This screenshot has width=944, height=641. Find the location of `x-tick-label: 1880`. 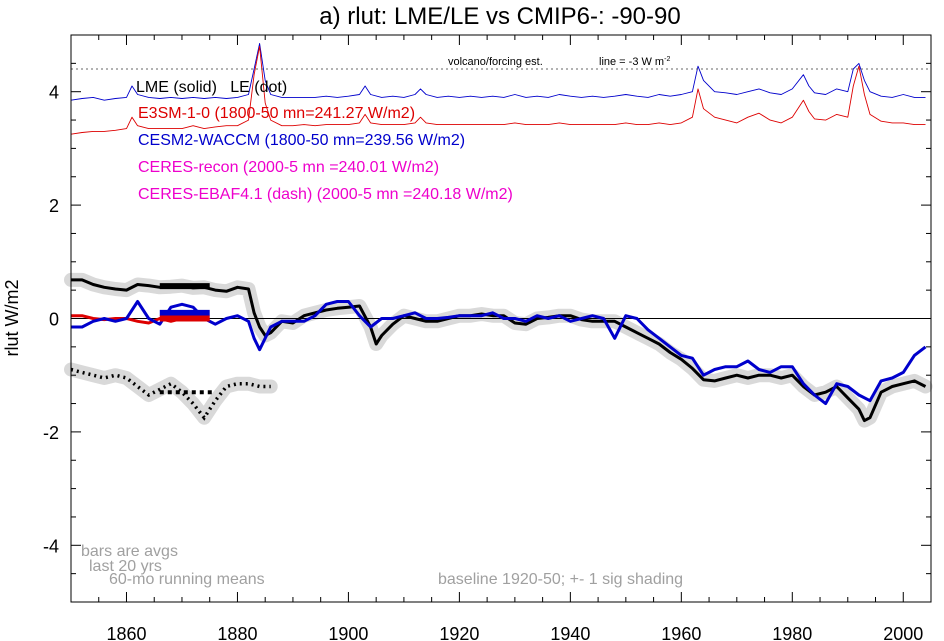

x-tick-label: 1880 is located at coordinates (237, 632).